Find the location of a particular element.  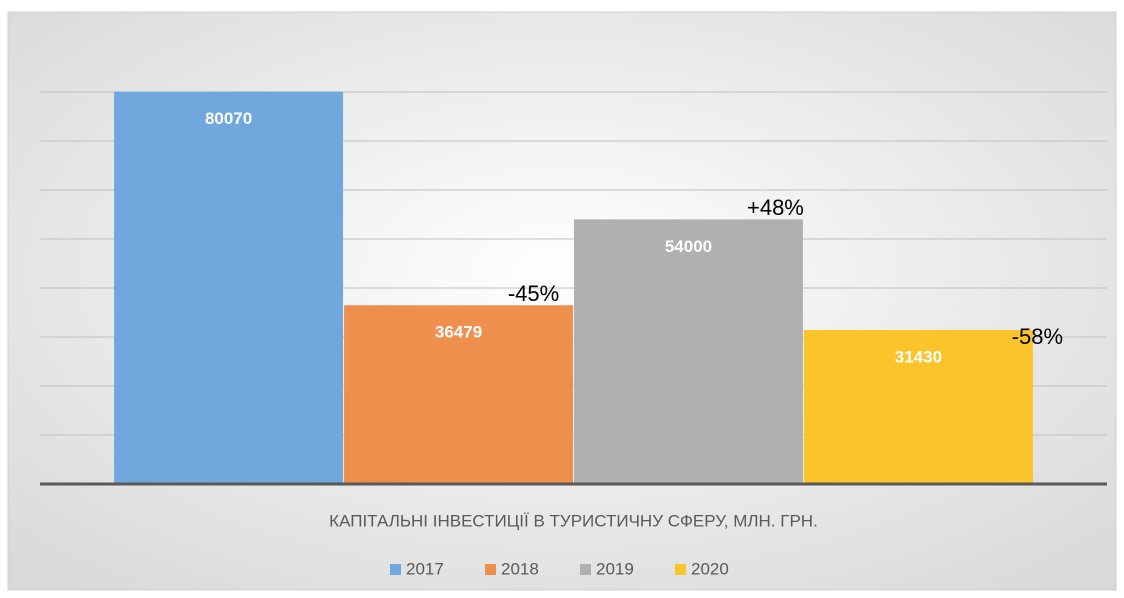

legend-label: 2020 is located at coordinates (710, 568).